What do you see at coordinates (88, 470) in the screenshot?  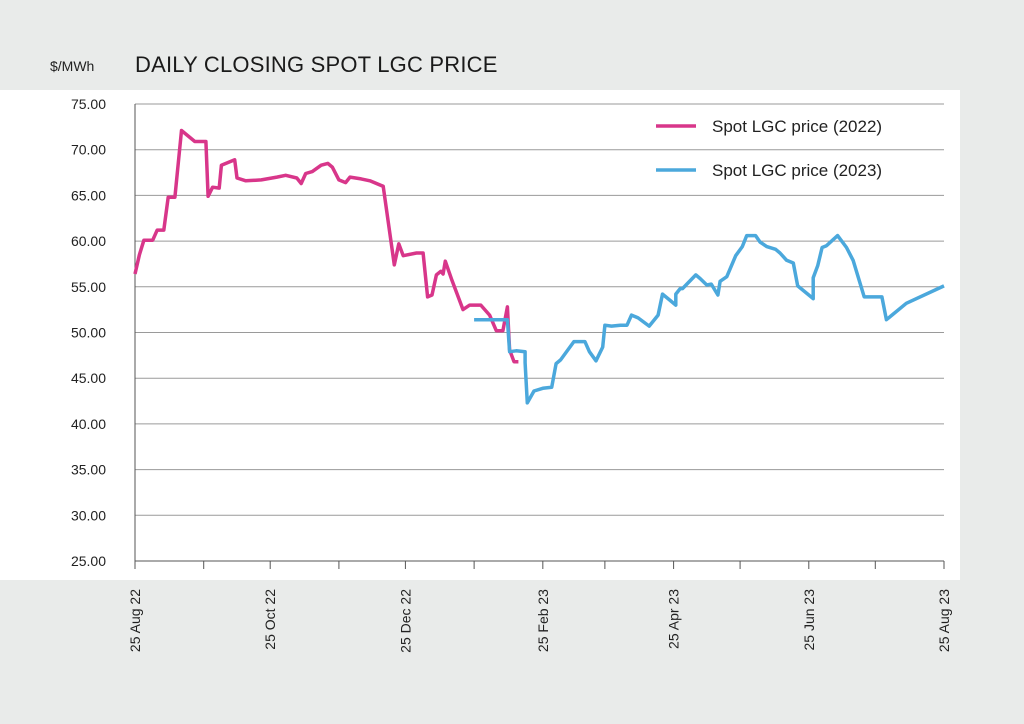 I see `y-tick-label: 35.00` at bounding box center [88, 470].